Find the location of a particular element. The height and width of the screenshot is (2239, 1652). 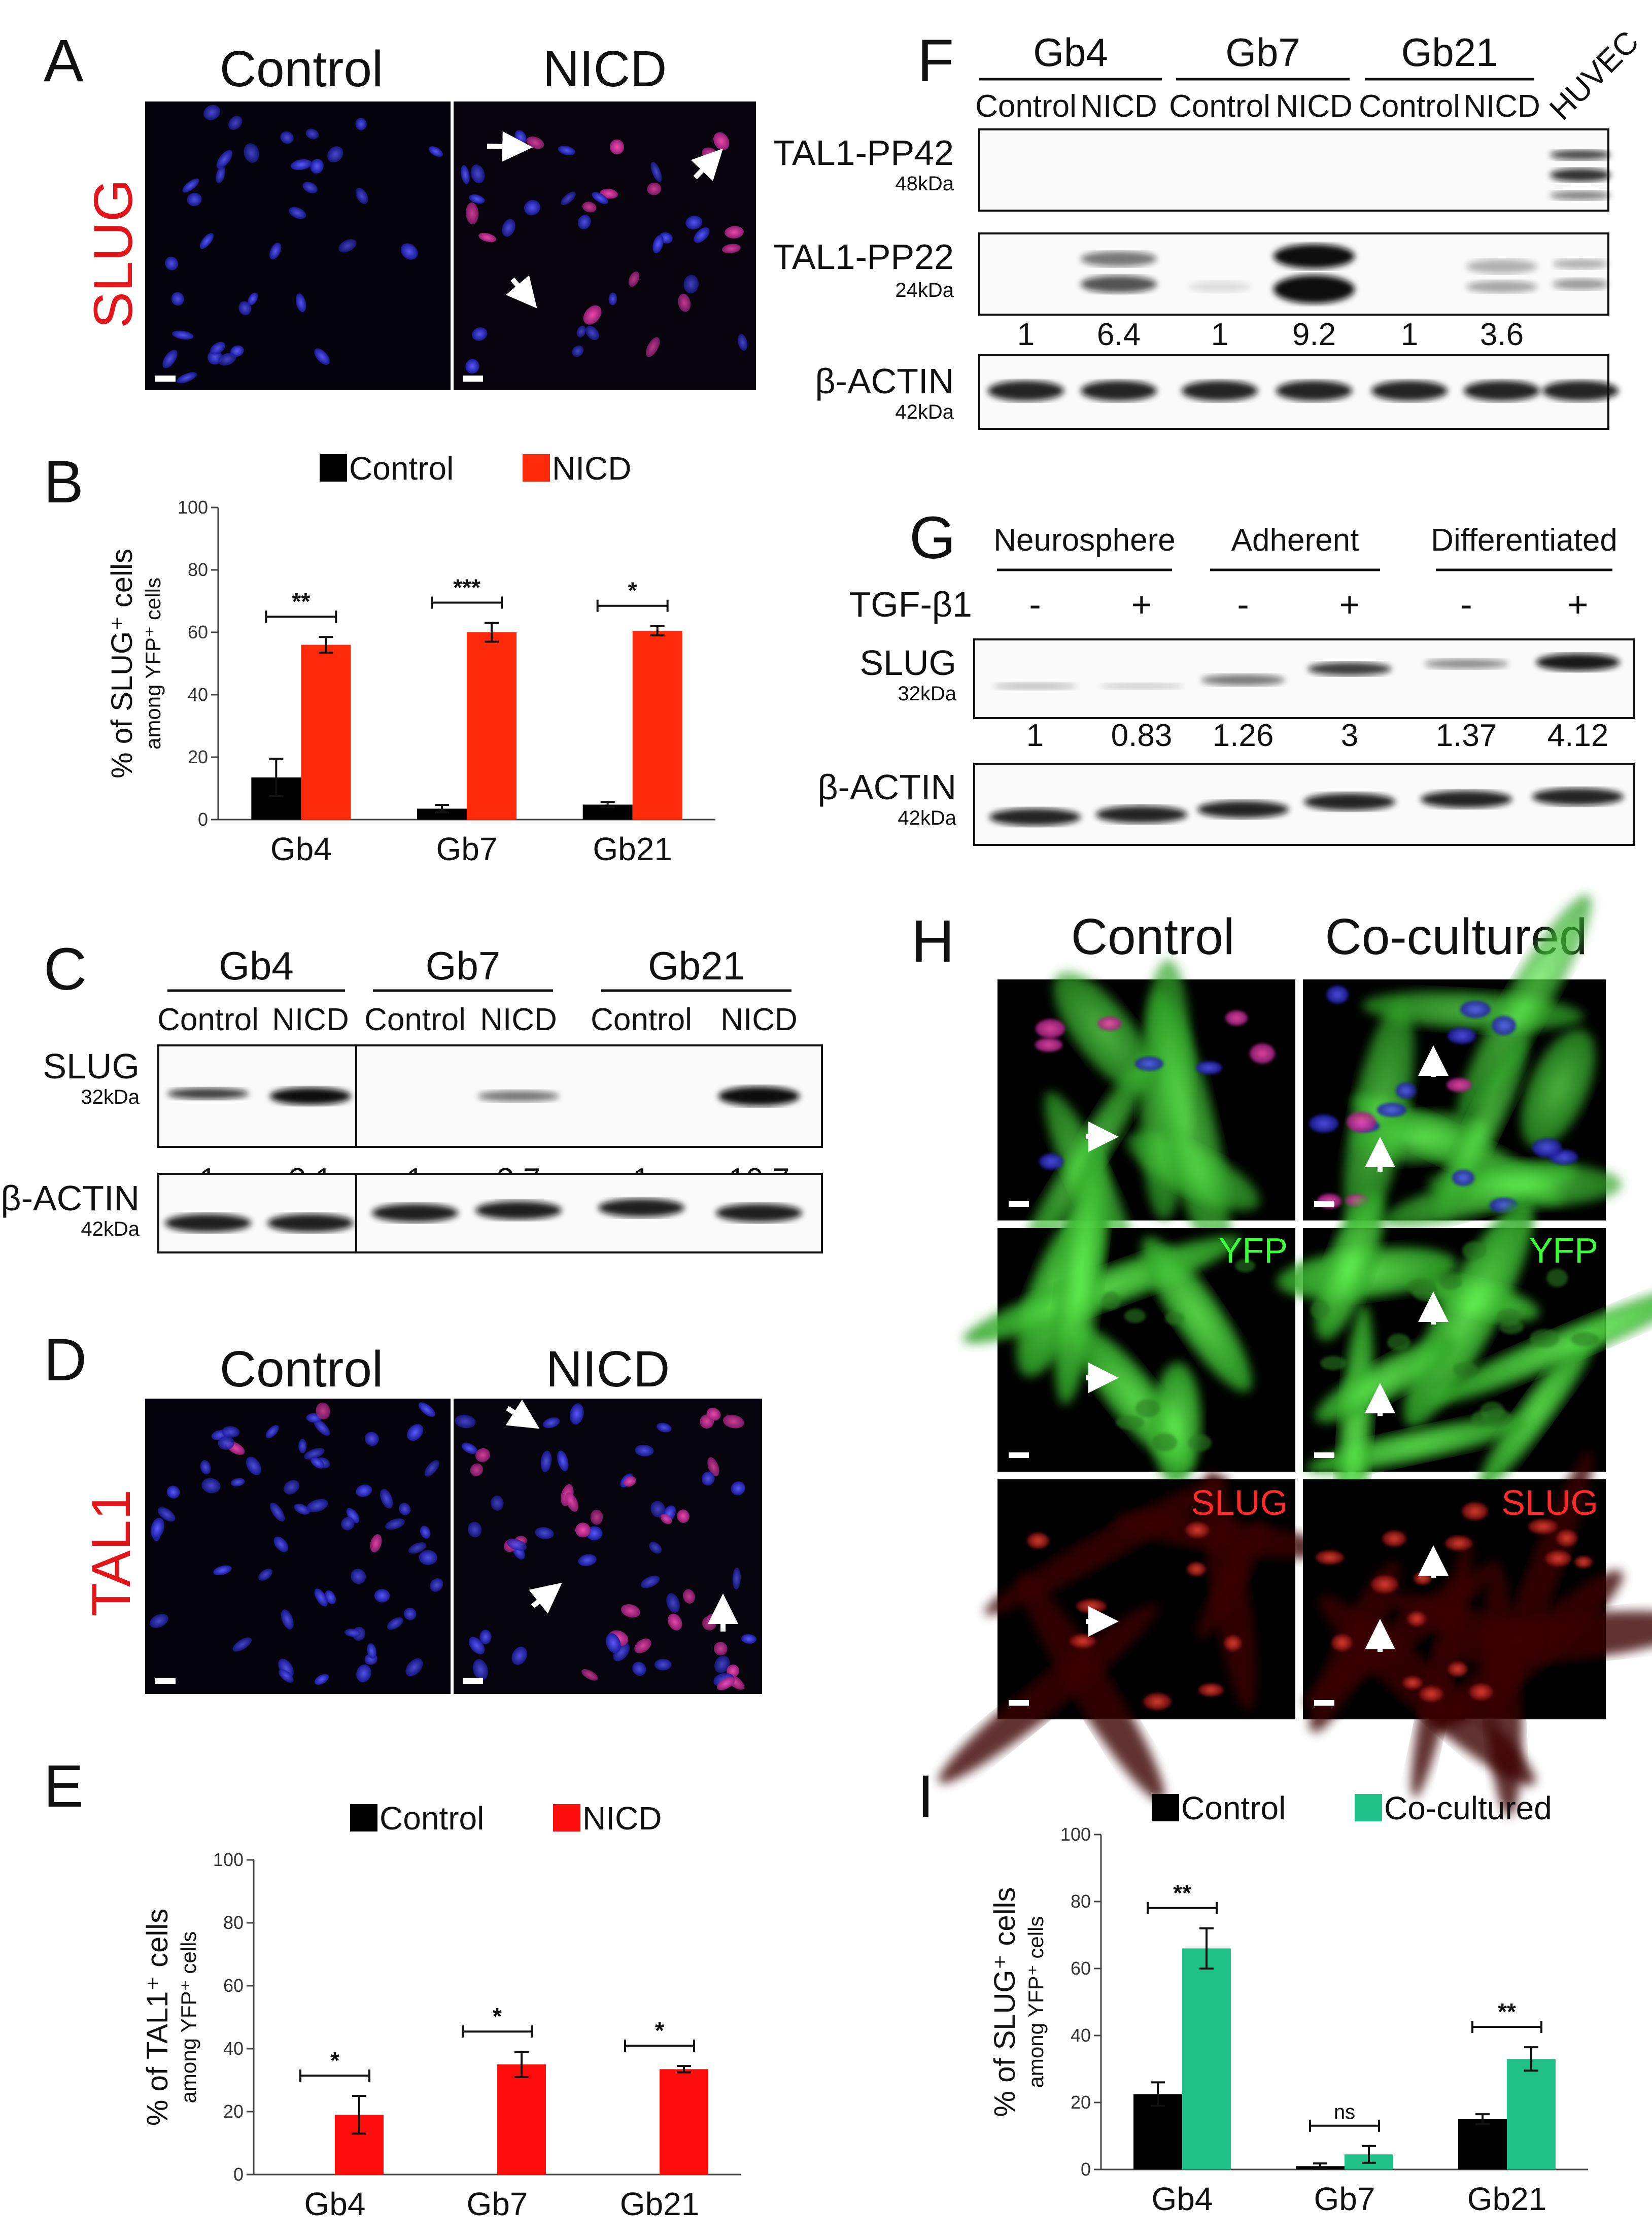

significance-label: ns is located at coordinates (1344, 2112).